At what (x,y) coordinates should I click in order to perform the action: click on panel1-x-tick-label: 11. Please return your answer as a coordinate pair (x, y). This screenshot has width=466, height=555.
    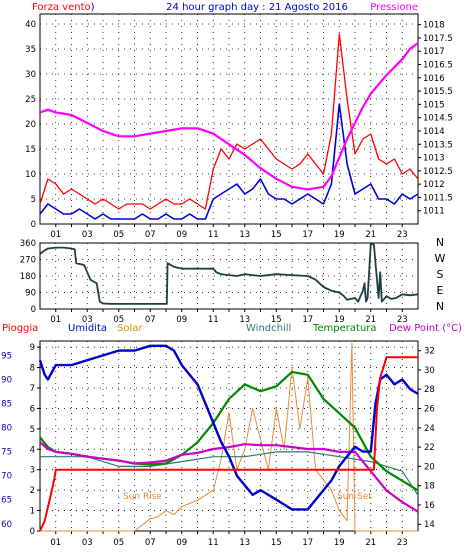
    Looking at the image, I should click on (213, 235).